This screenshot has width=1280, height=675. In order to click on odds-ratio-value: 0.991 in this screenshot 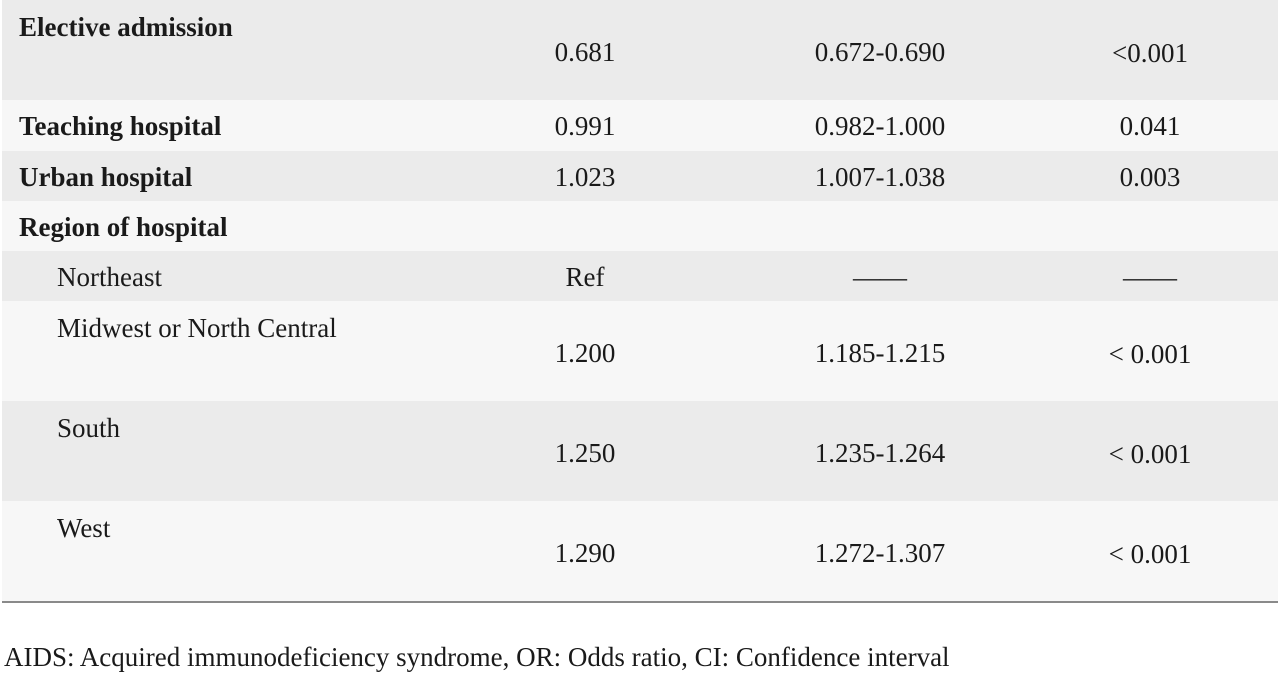, I will do `click(585, 126)`.